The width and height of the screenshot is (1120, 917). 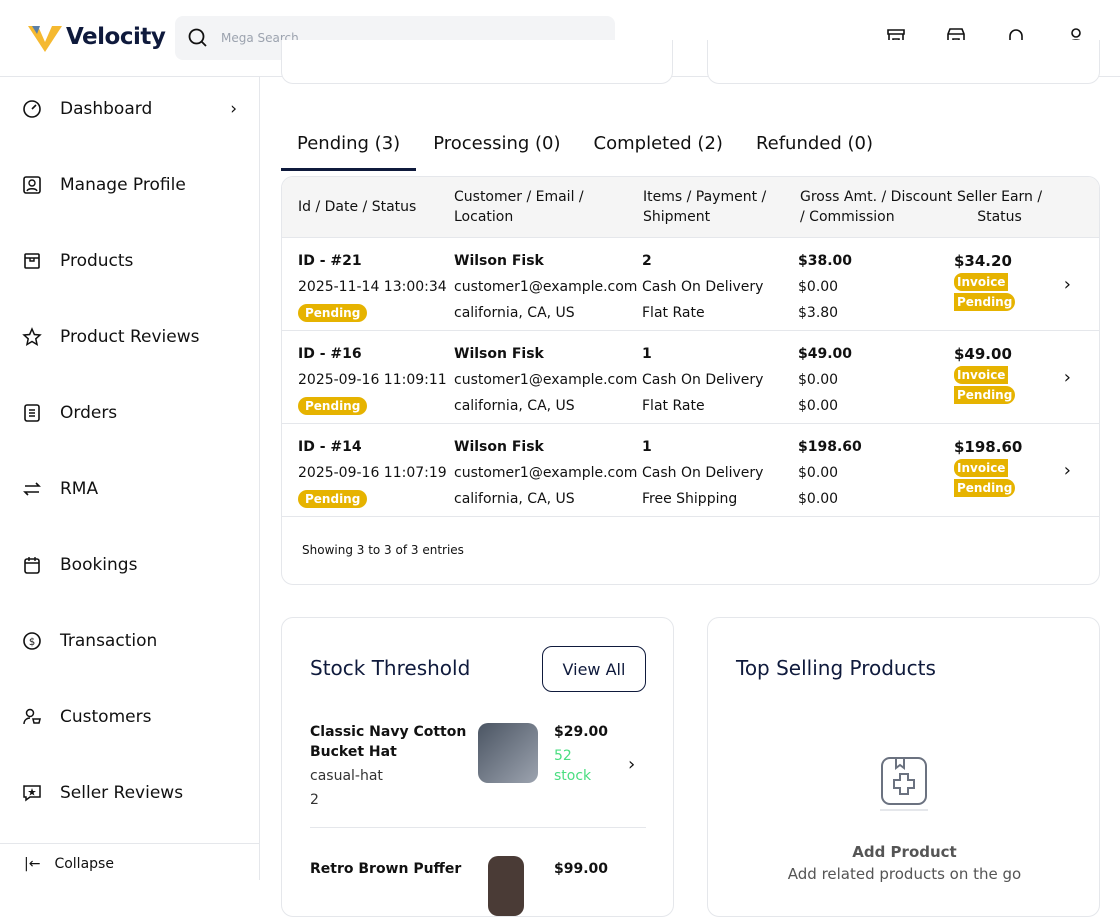 I want to click on seller-earn-cell: $34.20 Invoice Pending, so click(x=985, y=281).